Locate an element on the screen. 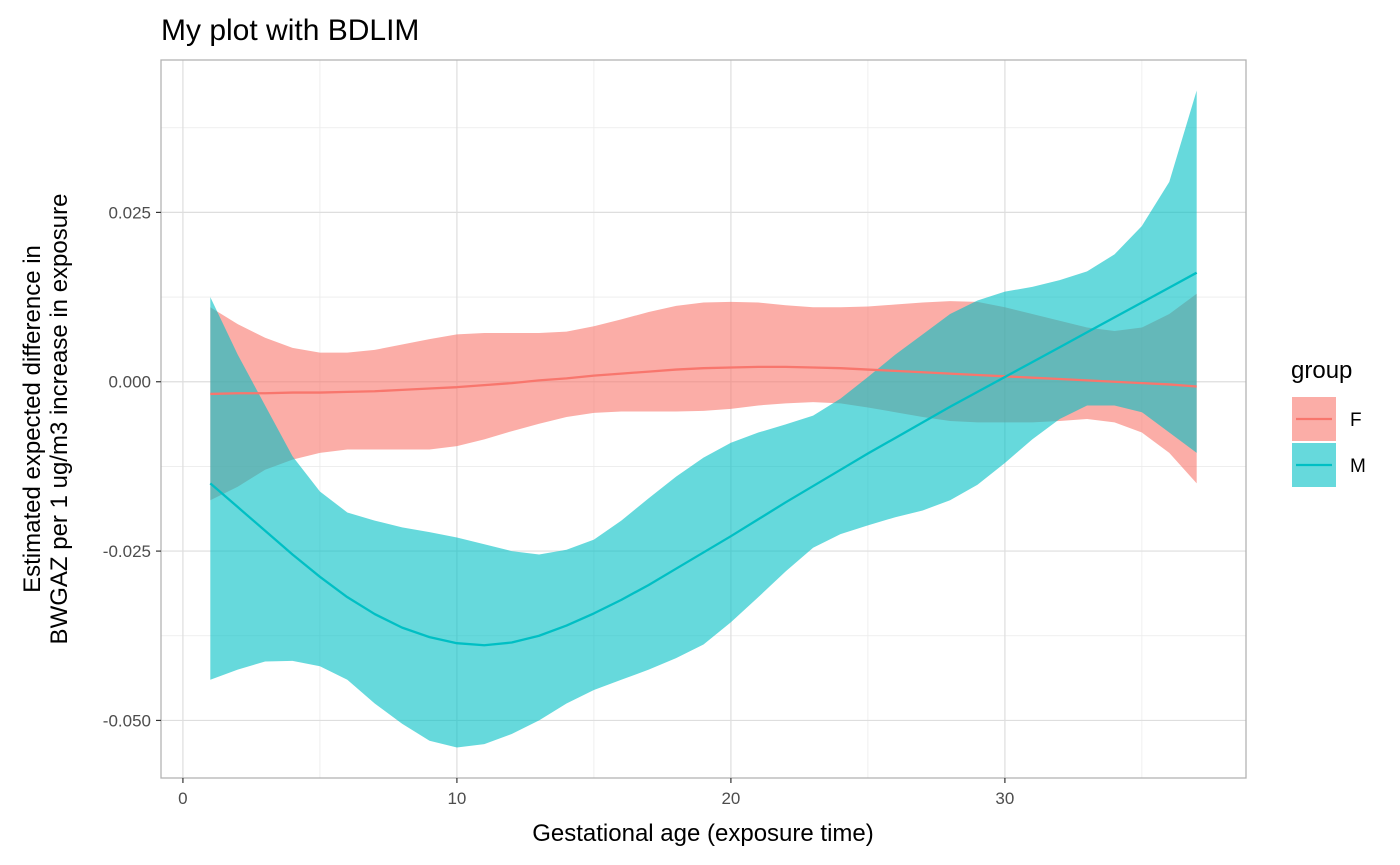  y-tick-label: 0.000 is located at coordinates (129, 382).